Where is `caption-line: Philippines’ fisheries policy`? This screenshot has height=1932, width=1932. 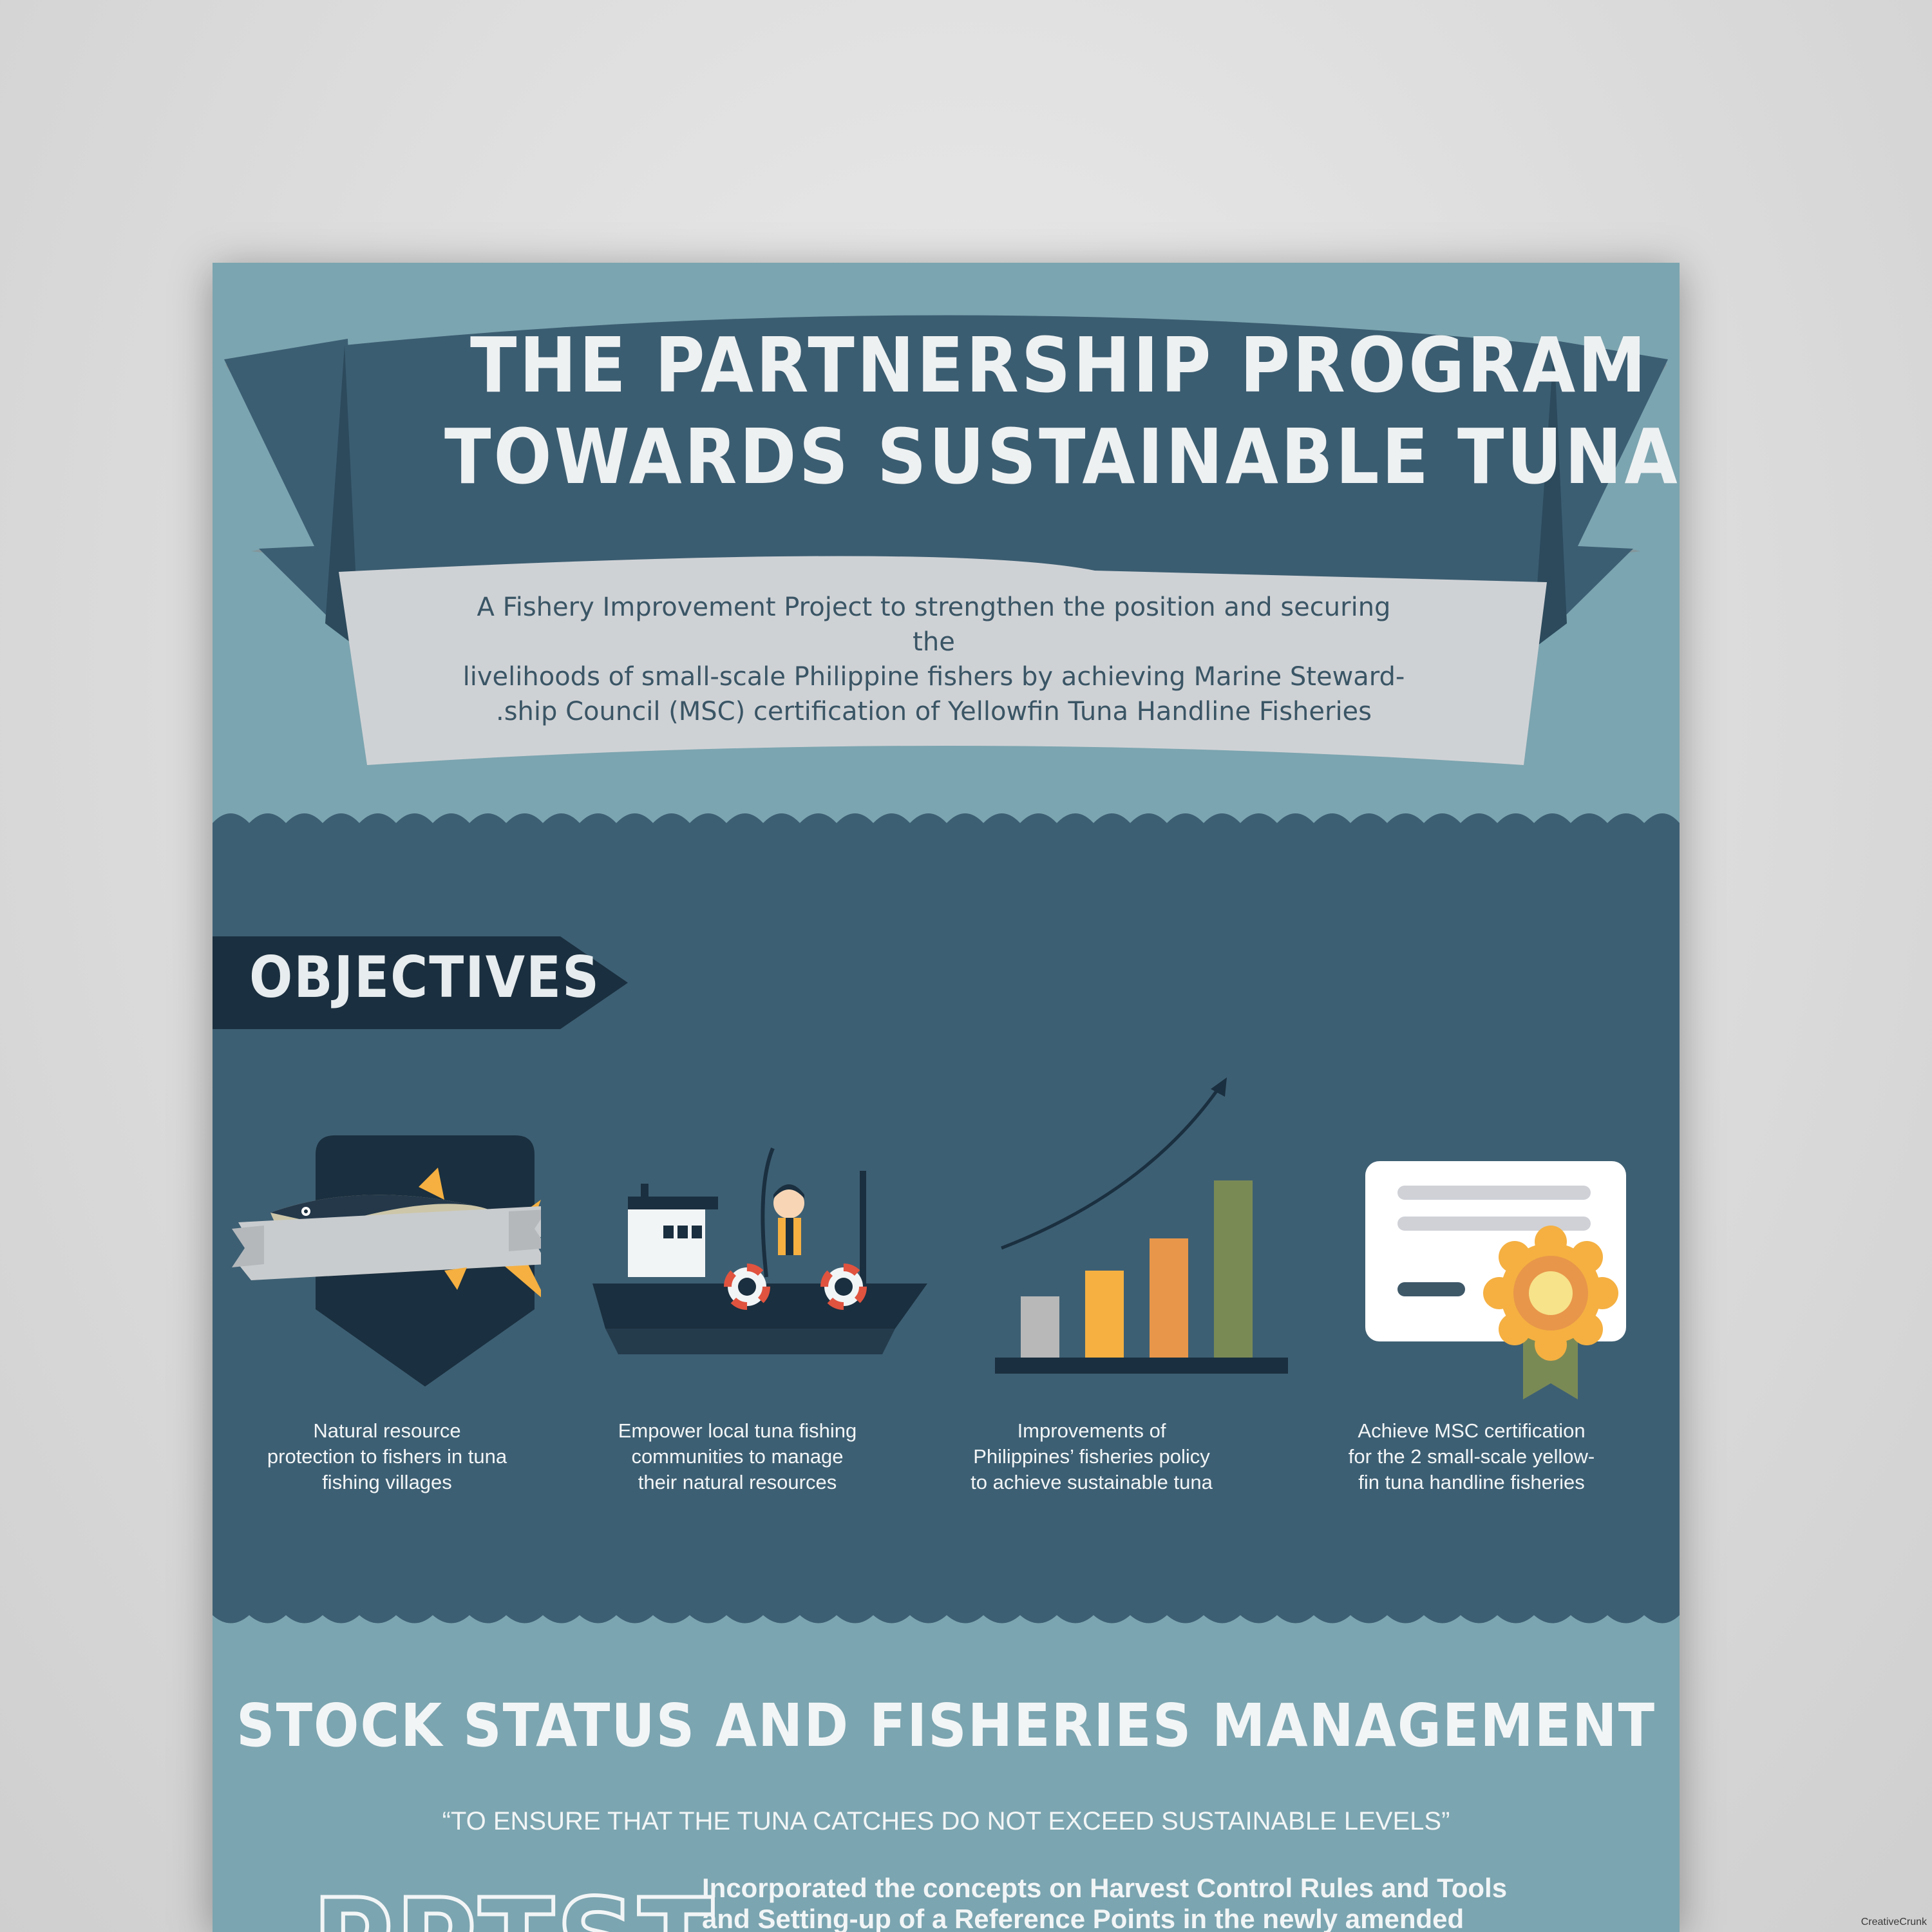
caption-line: Philippines’ fisheries policy is located at coordinates (1092, 1457).